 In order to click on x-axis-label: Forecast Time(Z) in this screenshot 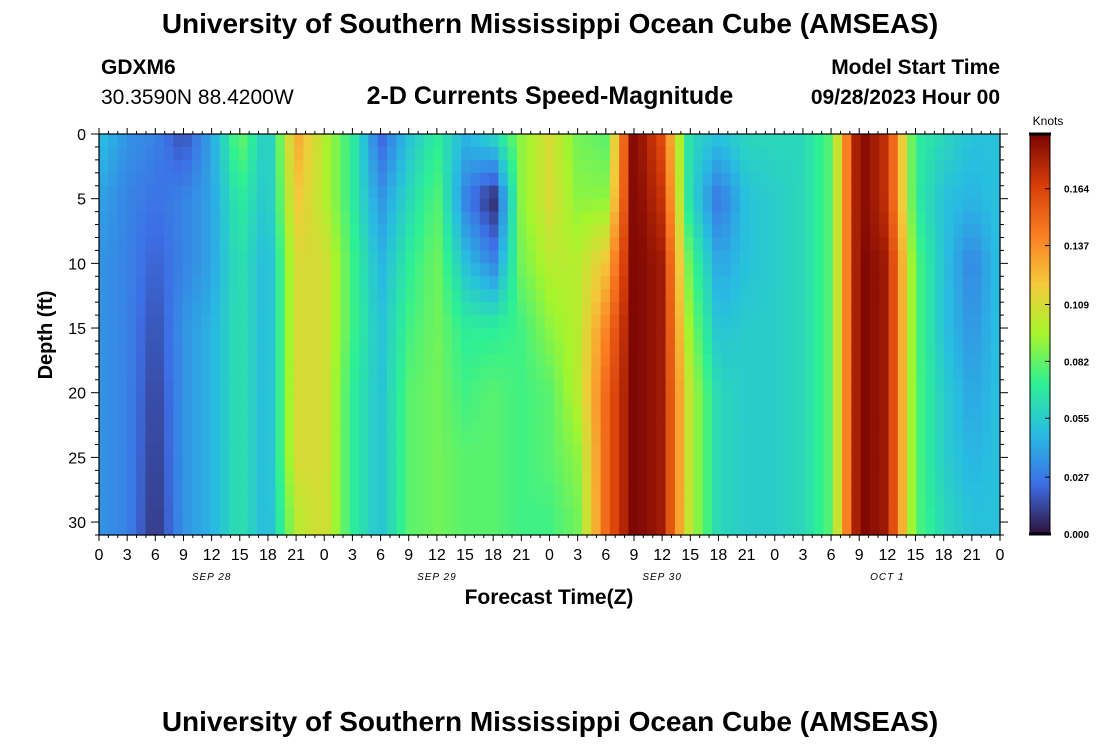, I will do `click(549, 597)`.